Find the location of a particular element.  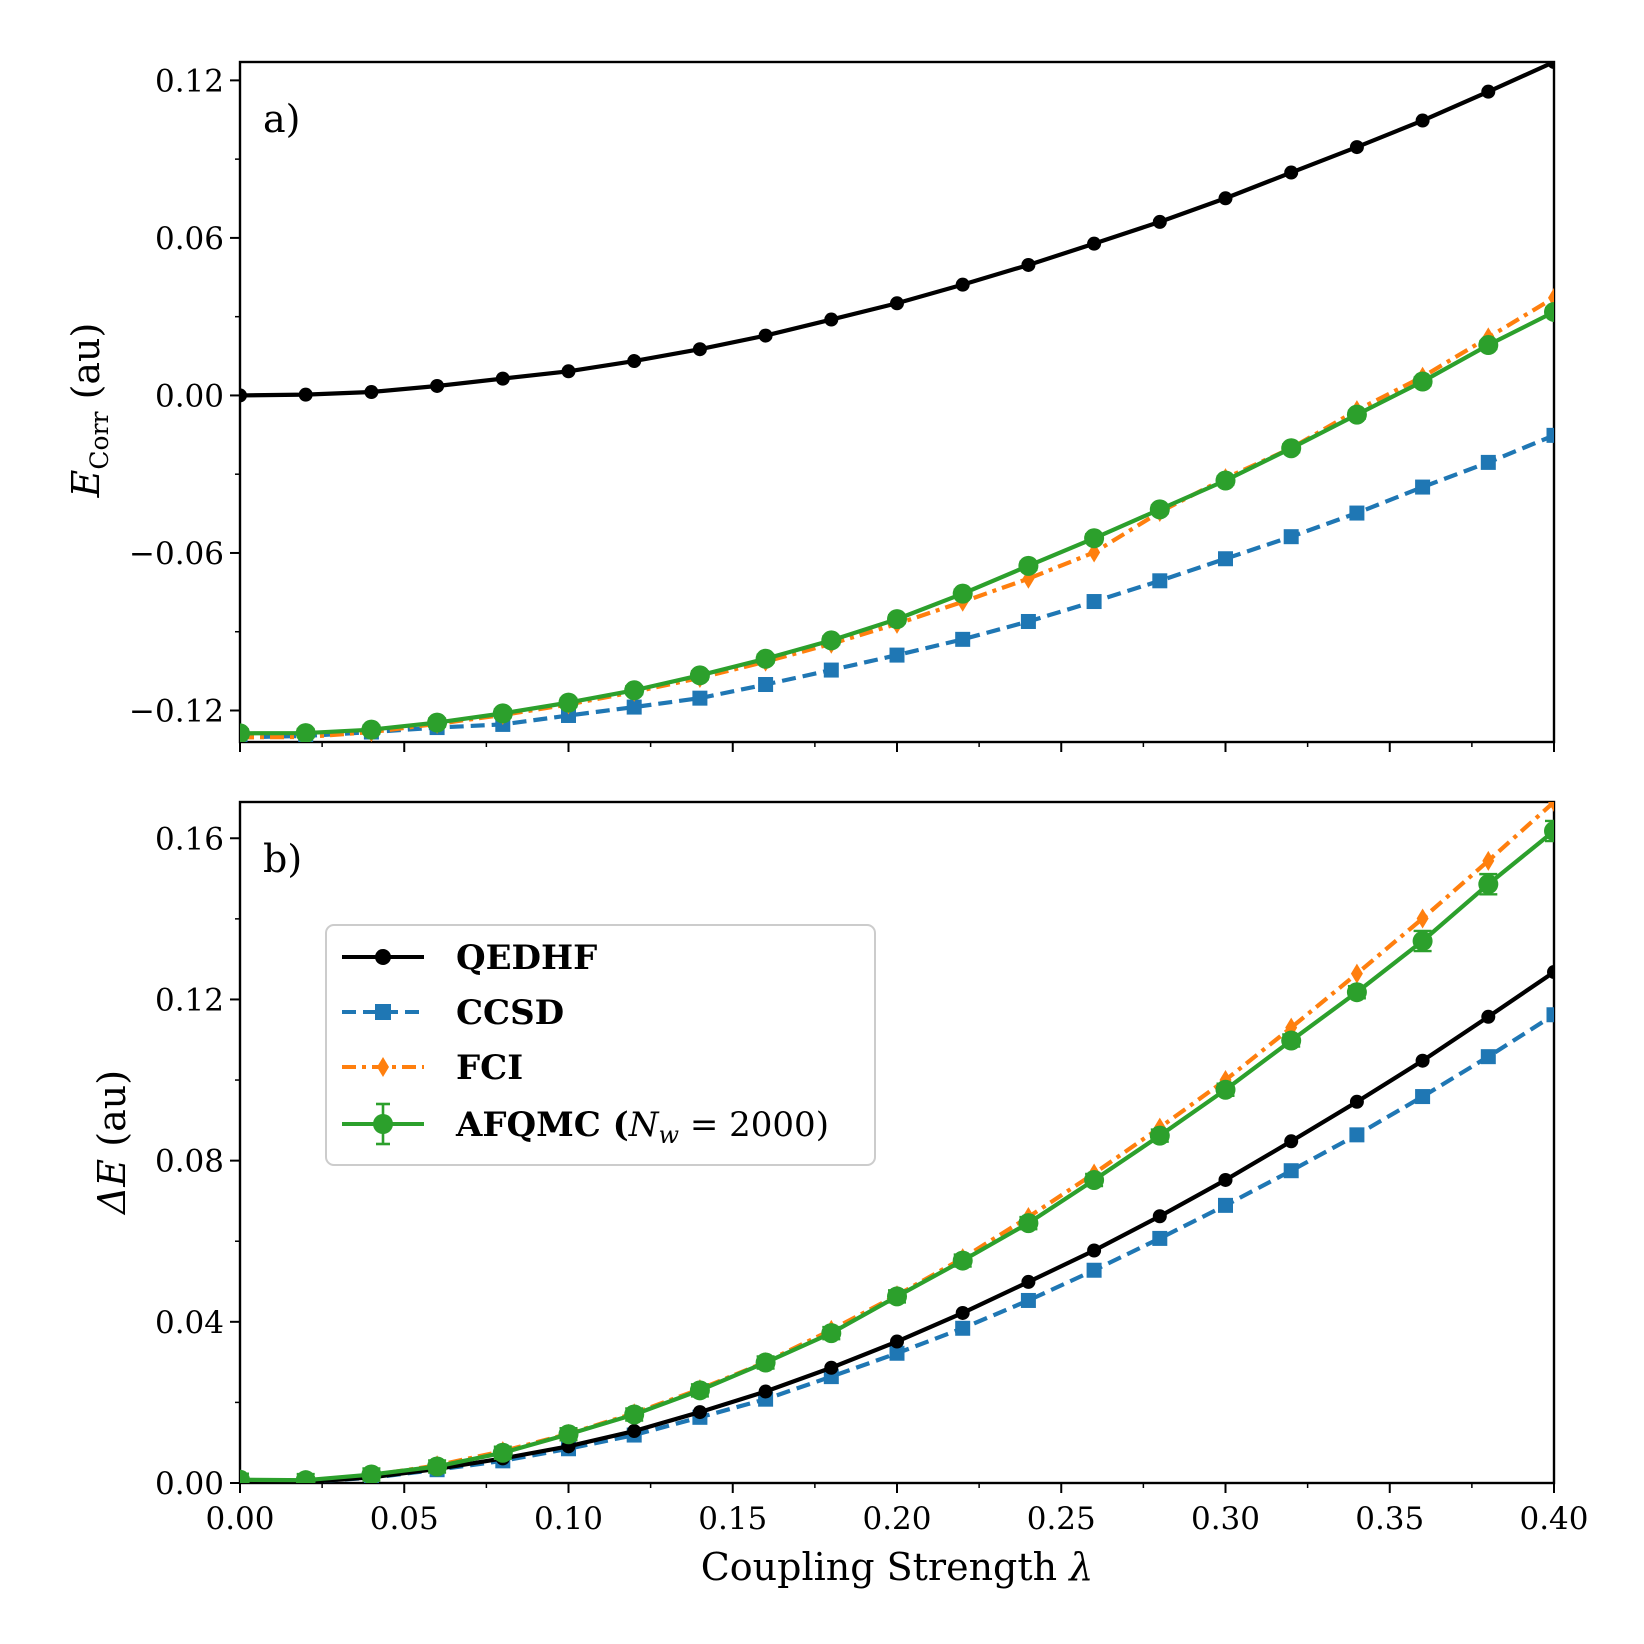

panel-b-y-axis-title: ΔE (au) is located at coordinates (112, 1143).